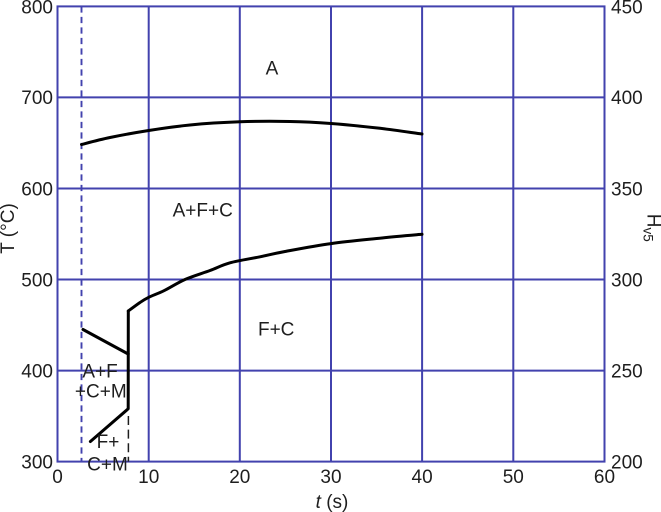 This screenshot has width=661, height=512. I want to click on svg-text: A+F, so click(99, 371).